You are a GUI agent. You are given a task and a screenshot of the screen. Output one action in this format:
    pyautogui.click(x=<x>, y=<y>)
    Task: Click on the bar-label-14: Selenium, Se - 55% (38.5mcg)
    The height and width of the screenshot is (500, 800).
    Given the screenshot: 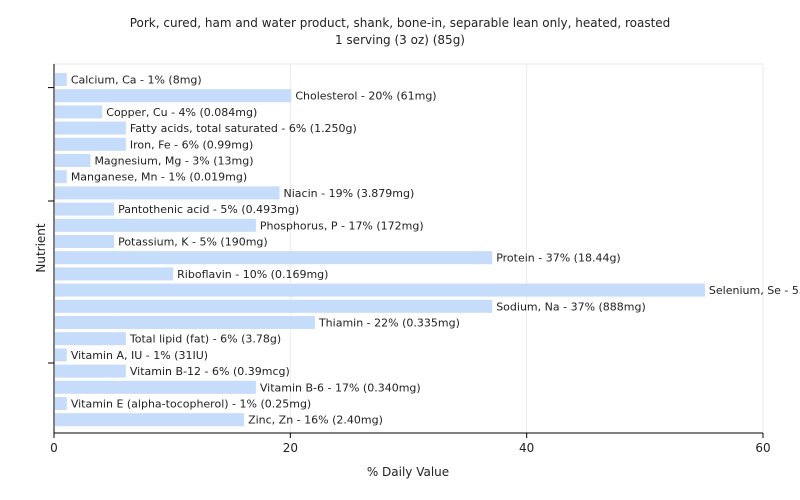 What is the action you would take?
    pyautogui.click(x=754, y=290)
    